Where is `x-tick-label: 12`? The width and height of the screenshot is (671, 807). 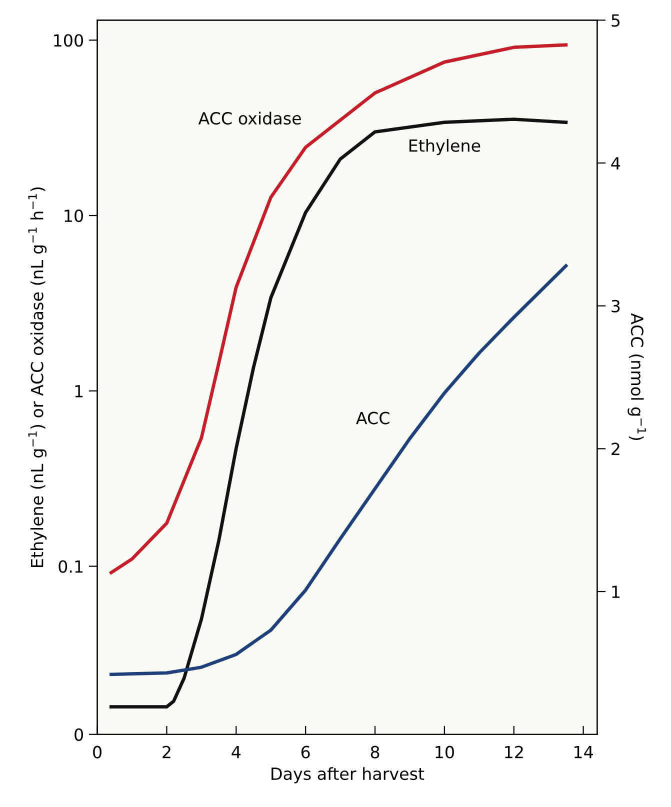
x-tick-label: 12 is located at coordinates (514, 752).